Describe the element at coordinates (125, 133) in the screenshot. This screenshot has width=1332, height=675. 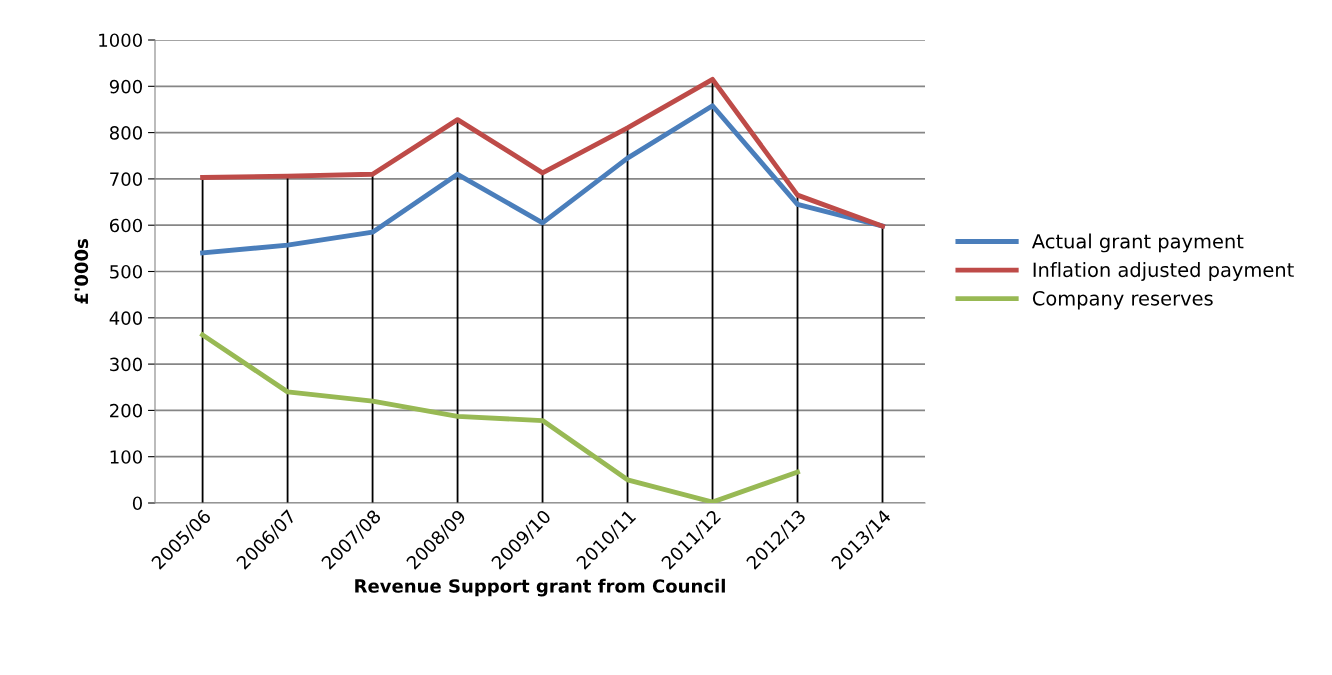
I see `y-tick-label: 800` at that location.